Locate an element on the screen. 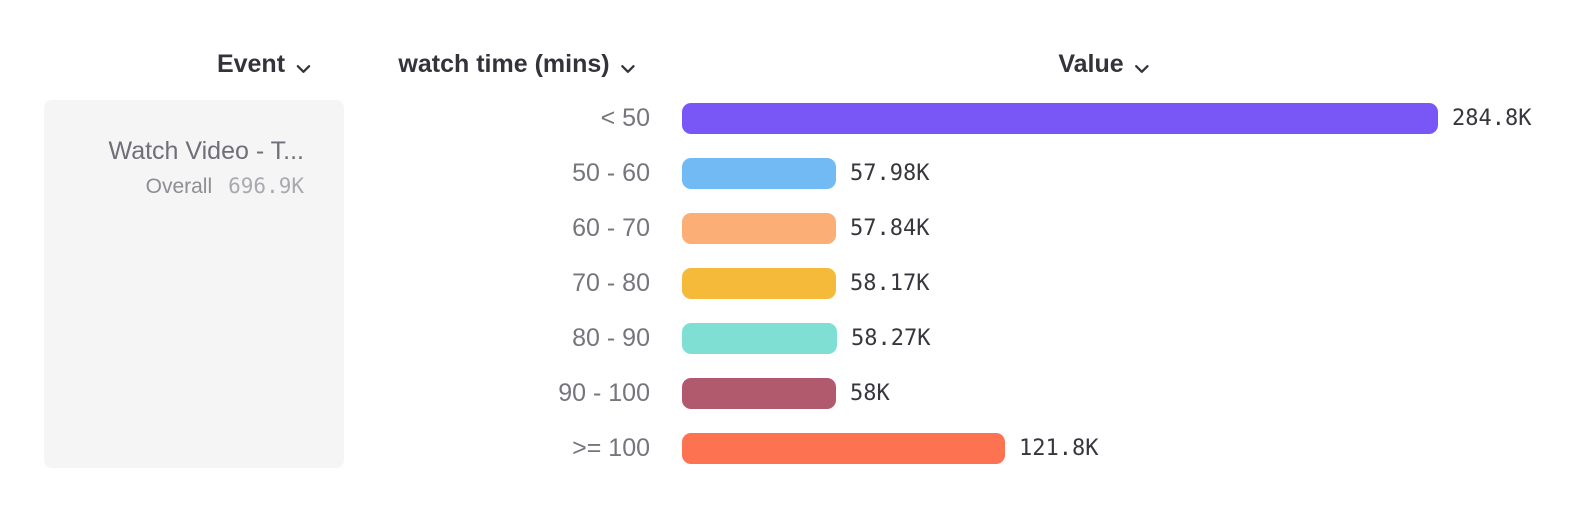  bar-row: 80 - 90 58.27K is located at coordinates (990, 338).